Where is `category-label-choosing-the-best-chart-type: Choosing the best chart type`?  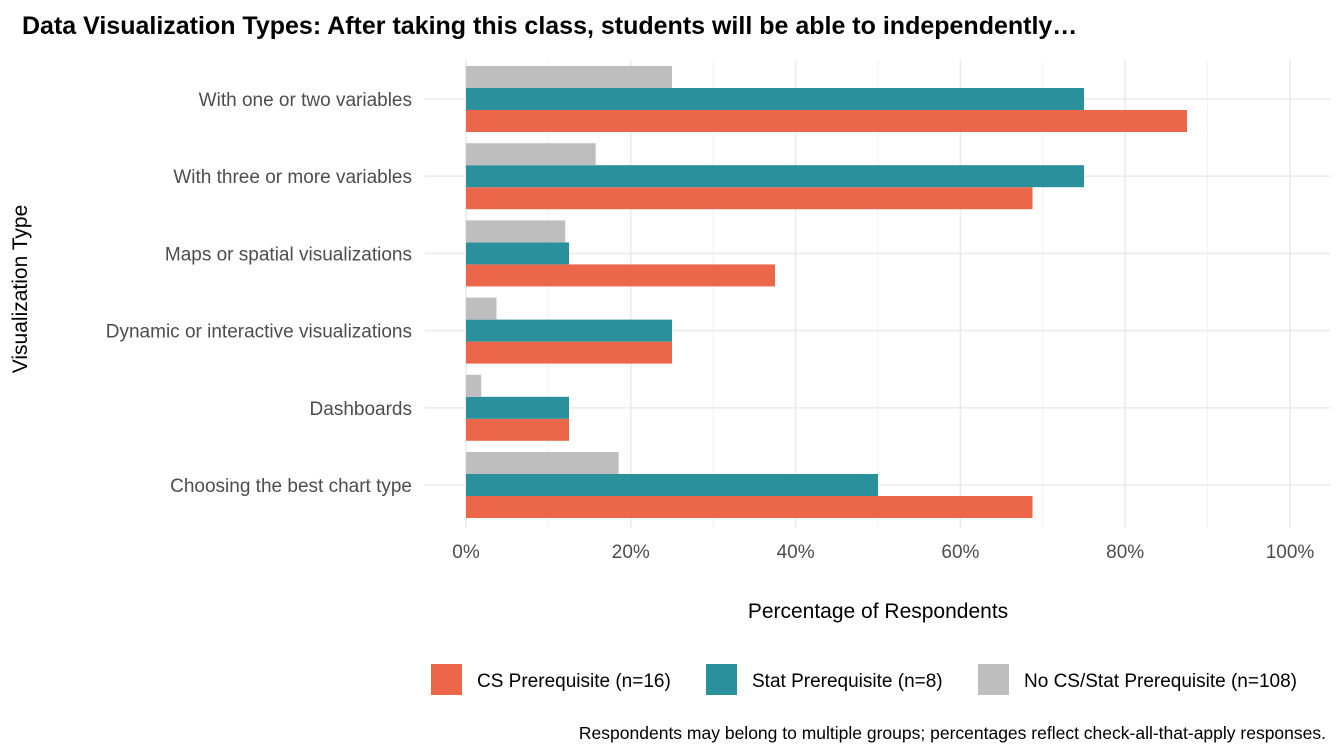
category-label-choosing-the-best-chart-type: Choosing the best chart type is located at coordinates (291, 486).